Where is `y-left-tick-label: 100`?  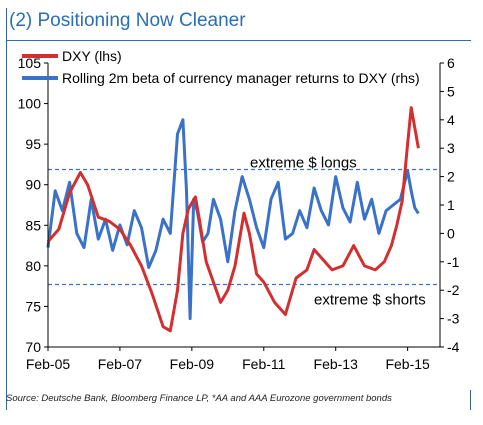 y-left-tick-label: 100 is located at coordinates (30, 104).